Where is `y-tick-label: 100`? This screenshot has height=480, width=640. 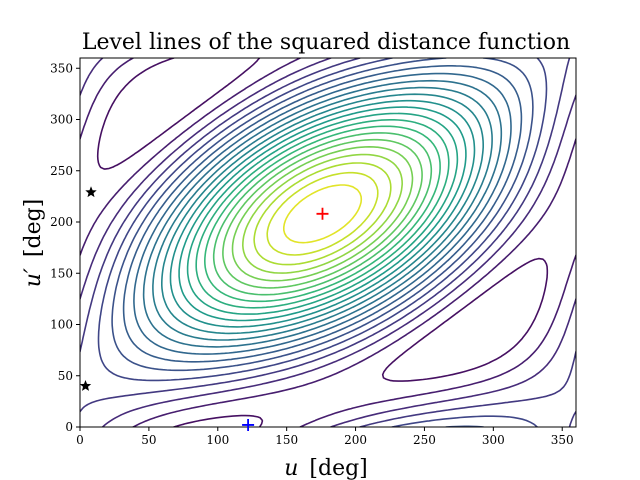
y-tick-label: 100 is located at coordinates (61, 325).